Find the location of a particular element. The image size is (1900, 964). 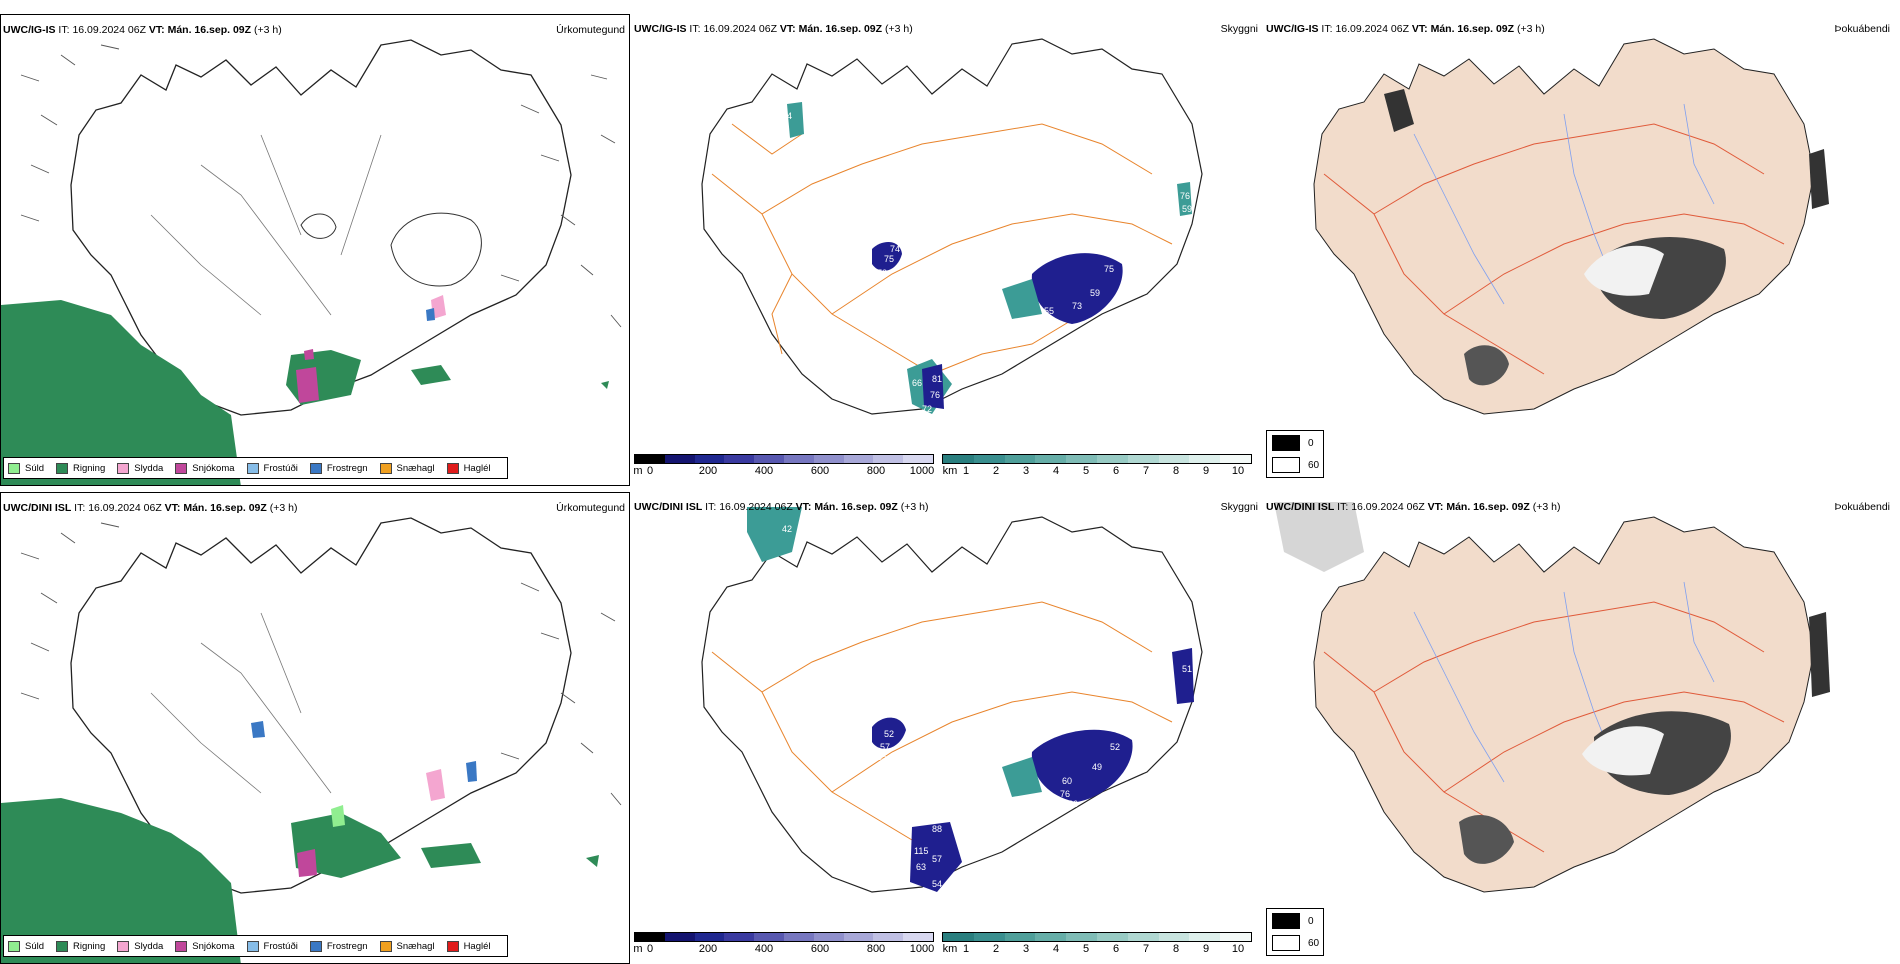

ceiling-value-label: 81 is located at coordinates (937, 379).